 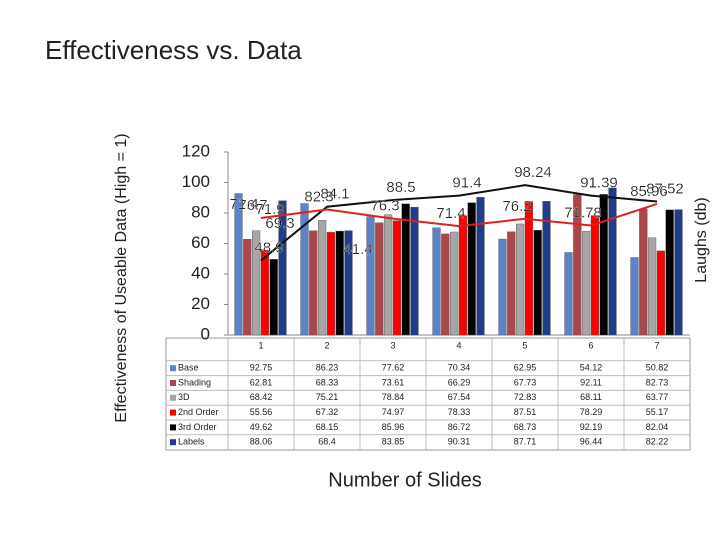 What do you see at coordinates (599, 183) in the screenshot?
I see `data-label: 91.39` at bounding box center [599, 183].